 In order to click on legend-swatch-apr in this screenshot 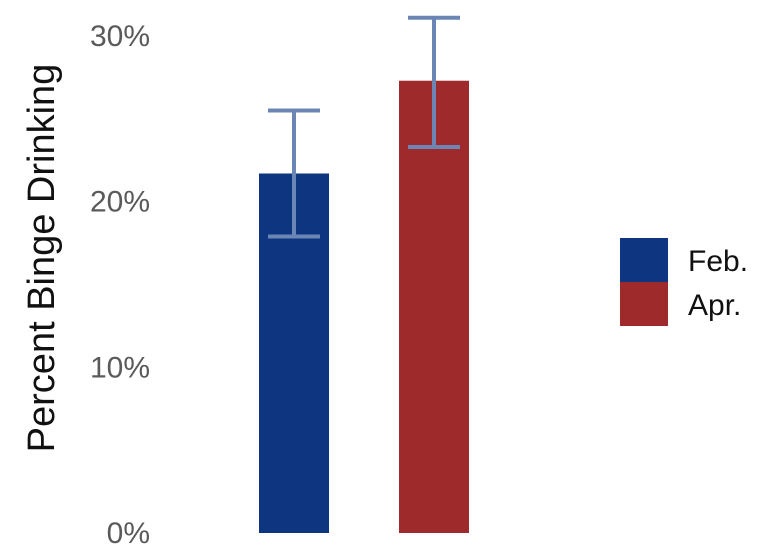, I will do `click(644, 304)`.